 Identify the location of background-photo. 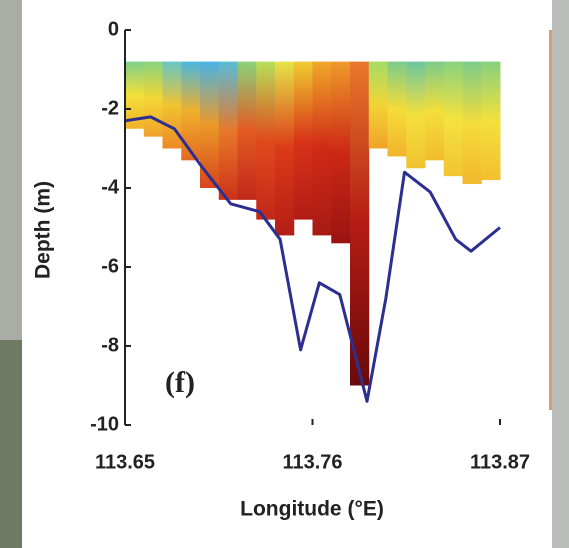
(11, 444).